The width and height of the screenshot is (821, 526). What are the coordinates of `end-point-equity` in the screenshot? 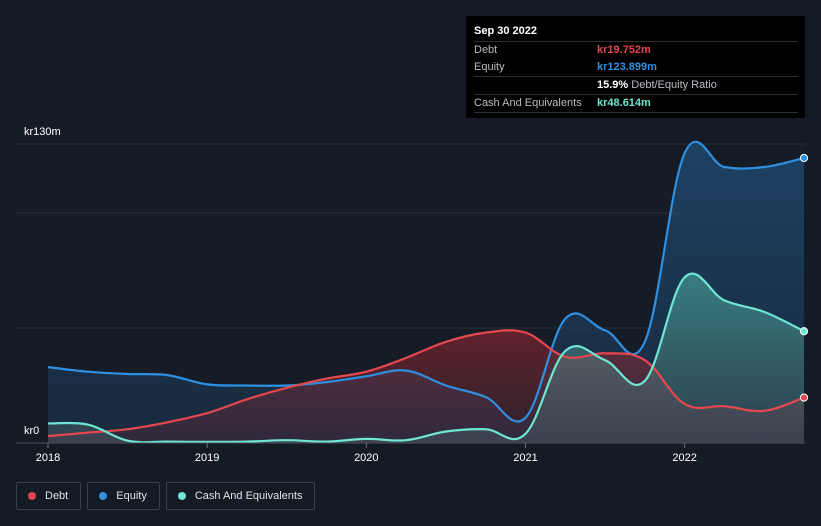 It's located at (804, 158).